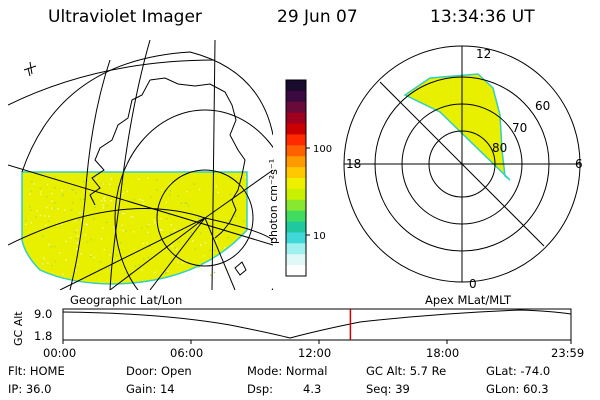 This screenshot has width=600, height=400. I want to click on colorbar-tick-10: 10, so click(319, 236).